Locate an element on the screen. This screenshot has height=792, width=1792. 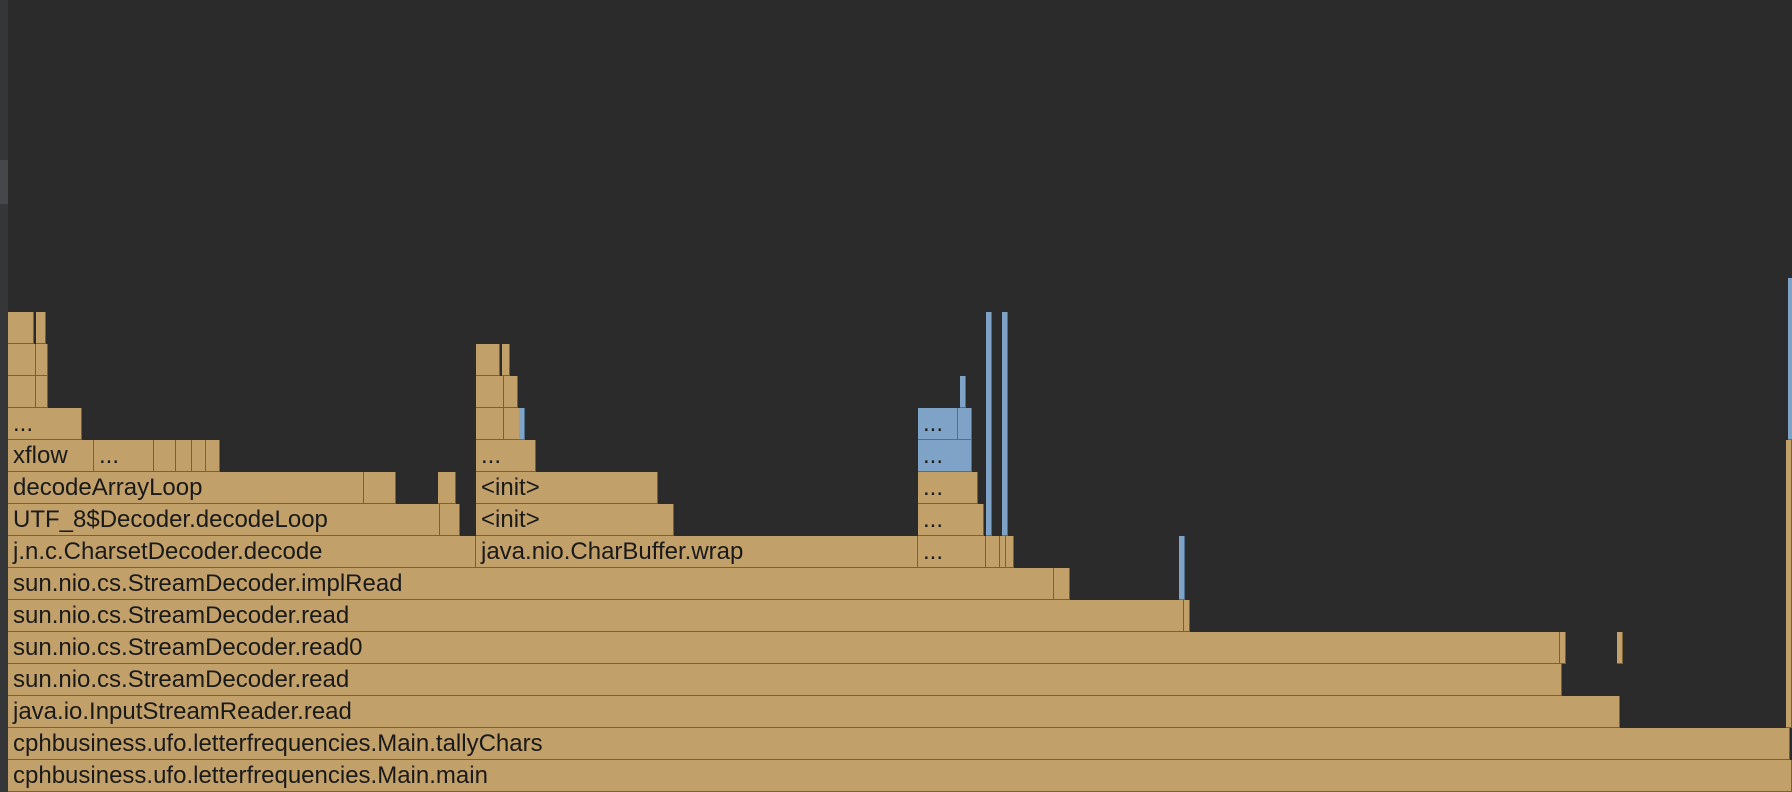
flame-frame-xflow: xflow is located at coordinates (51, 456).